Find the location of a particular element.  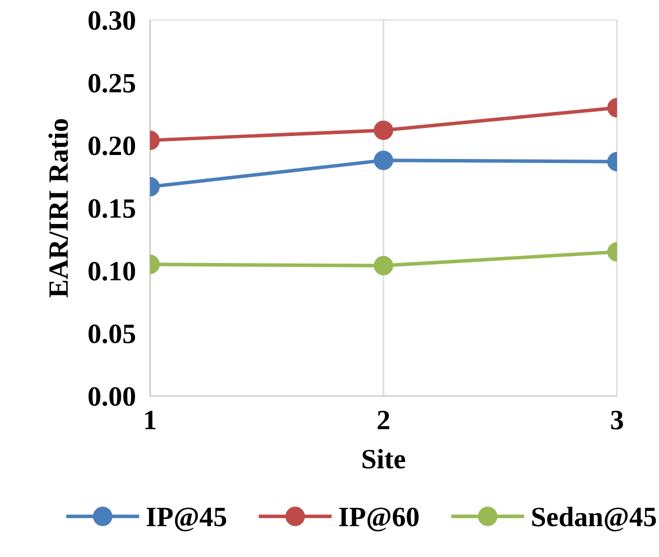

legend-label: IP@45 is located at coordinates (186, 520).